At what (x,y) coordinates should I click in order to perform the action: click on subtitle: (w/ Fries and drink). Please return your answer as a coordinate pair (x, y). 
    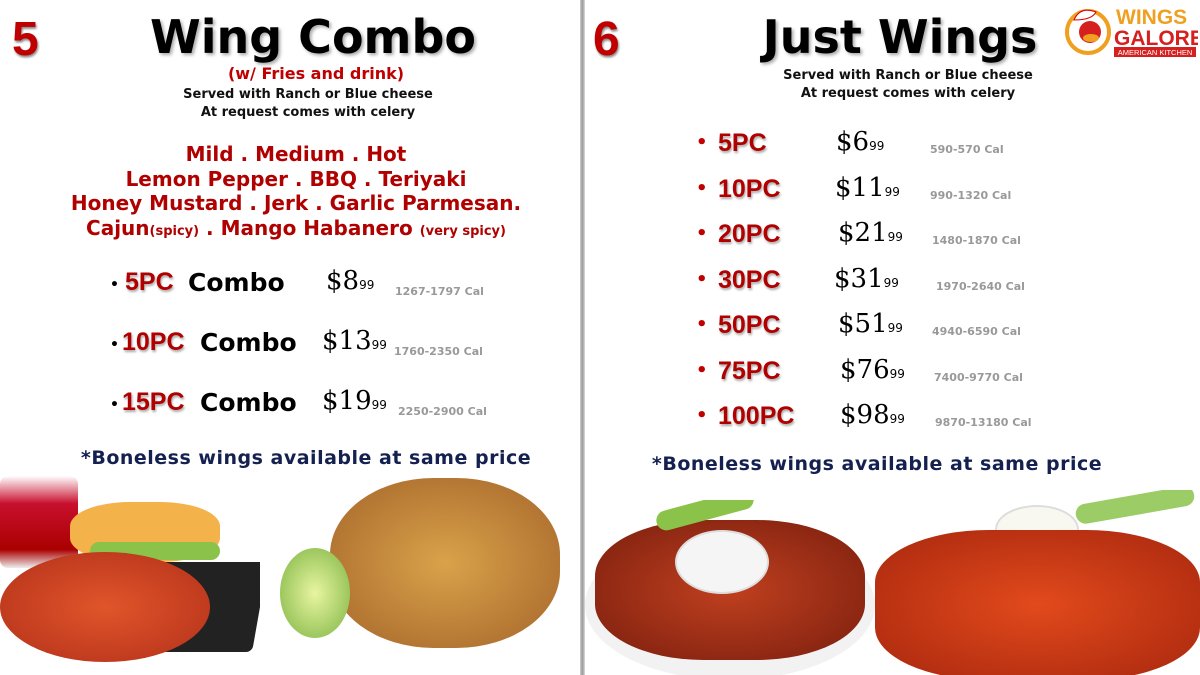
    Looking at the image, I should click on (316, 73).